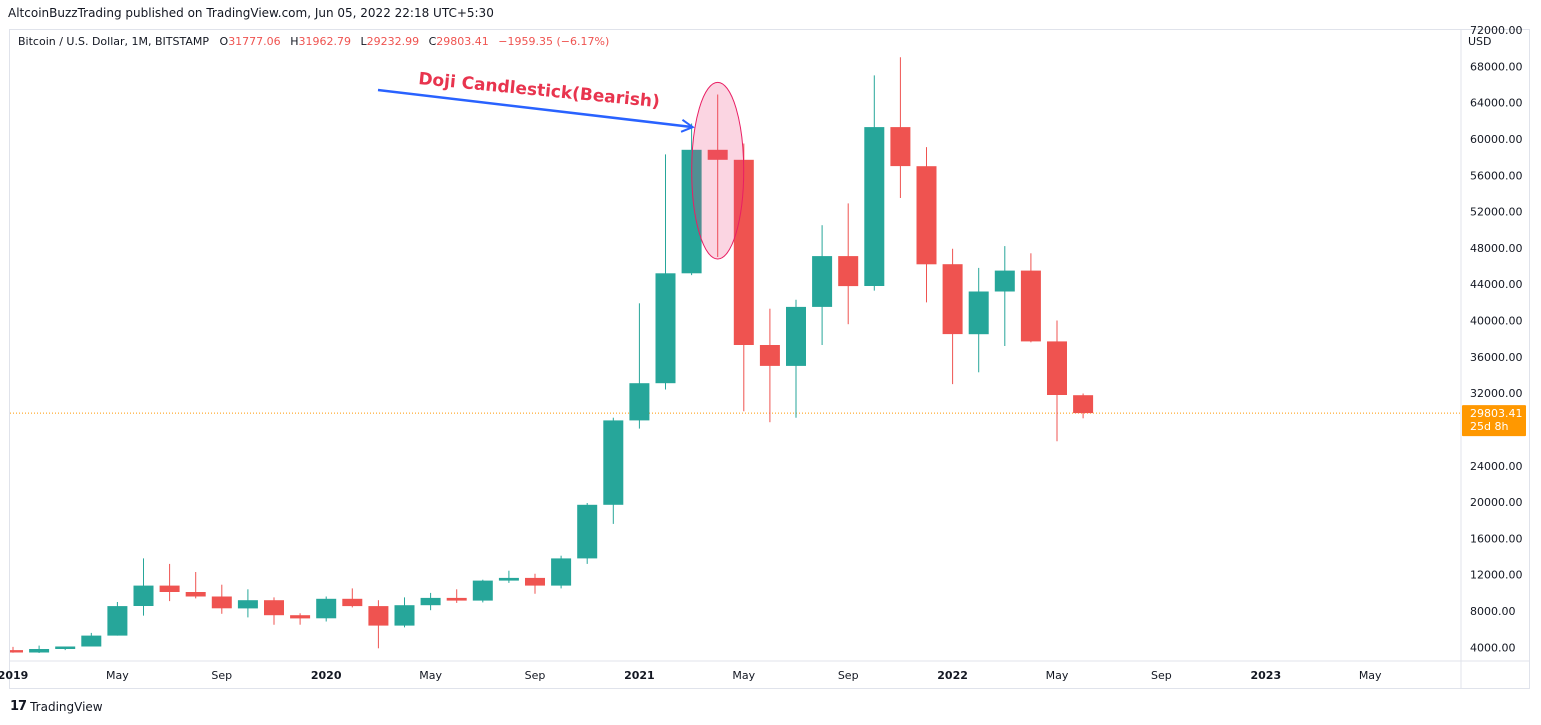 The height and width of the screenshot is (725, 1541). I want to click on symbol-label: Bitcoin / U.S. Dollar, 1M, BITSTAMP, so click(114, 41).